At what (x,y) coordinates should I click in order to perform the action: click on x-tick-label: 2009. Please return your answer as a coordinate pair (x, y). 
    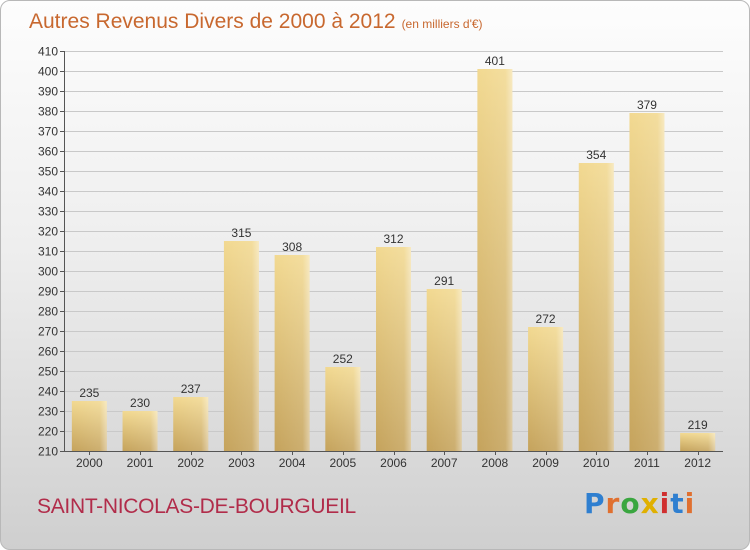
    Looking at the image, I should click on (545, 463).